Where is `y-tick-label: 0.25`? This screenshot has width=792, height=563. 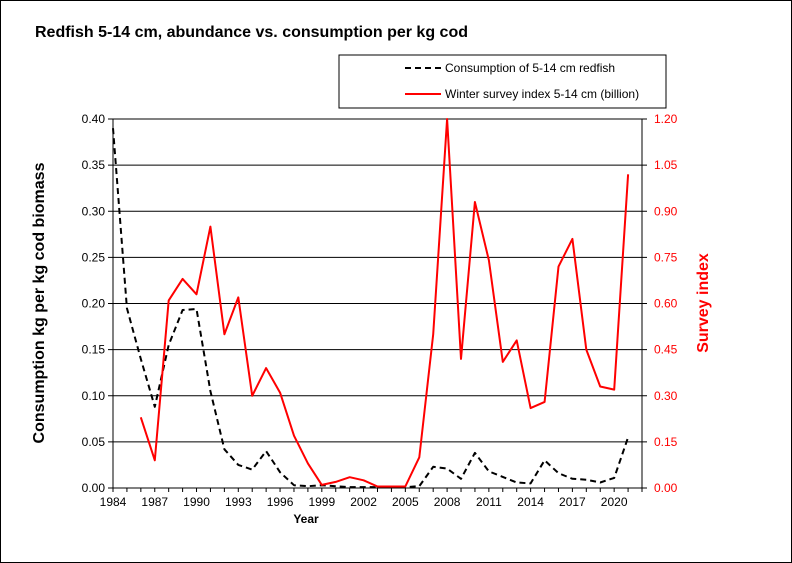
y-tick-label: 0.25 is located at coordinates (94, 257).